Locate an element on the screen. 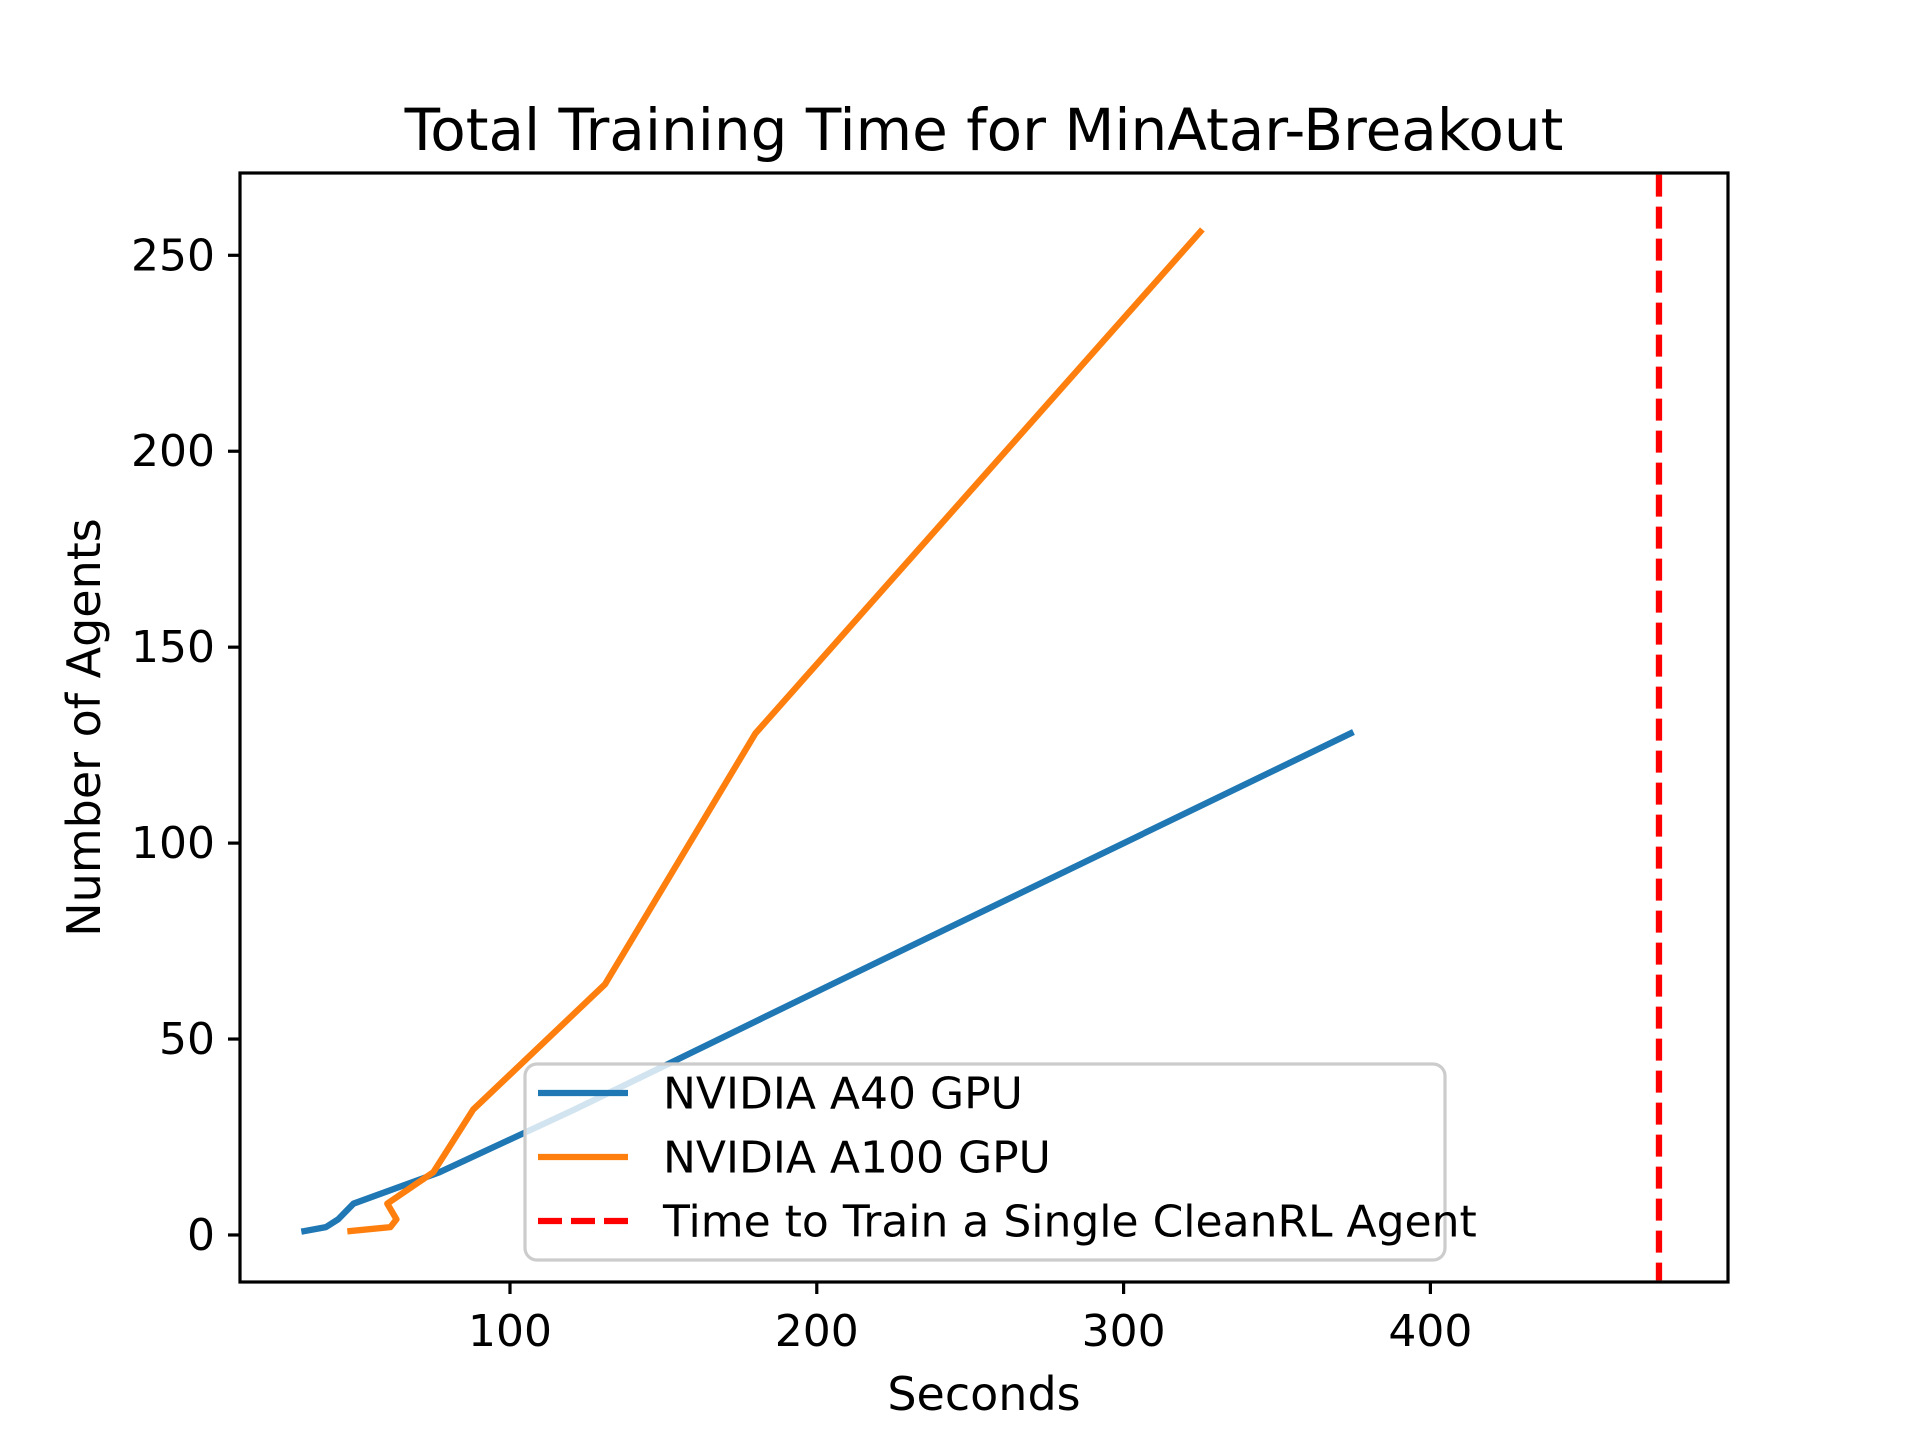 This screenshot has width=1920, height=1444. y-tick-label-50: 50 is located at coordinates (187, 1039).